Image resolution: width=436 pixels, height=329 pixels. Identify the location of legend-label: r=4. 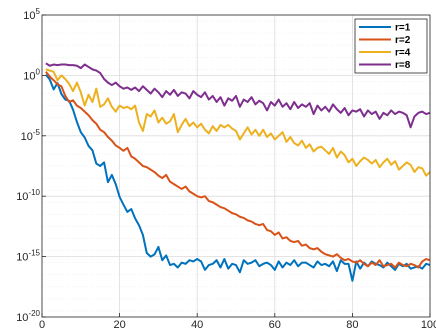
(403, 53).